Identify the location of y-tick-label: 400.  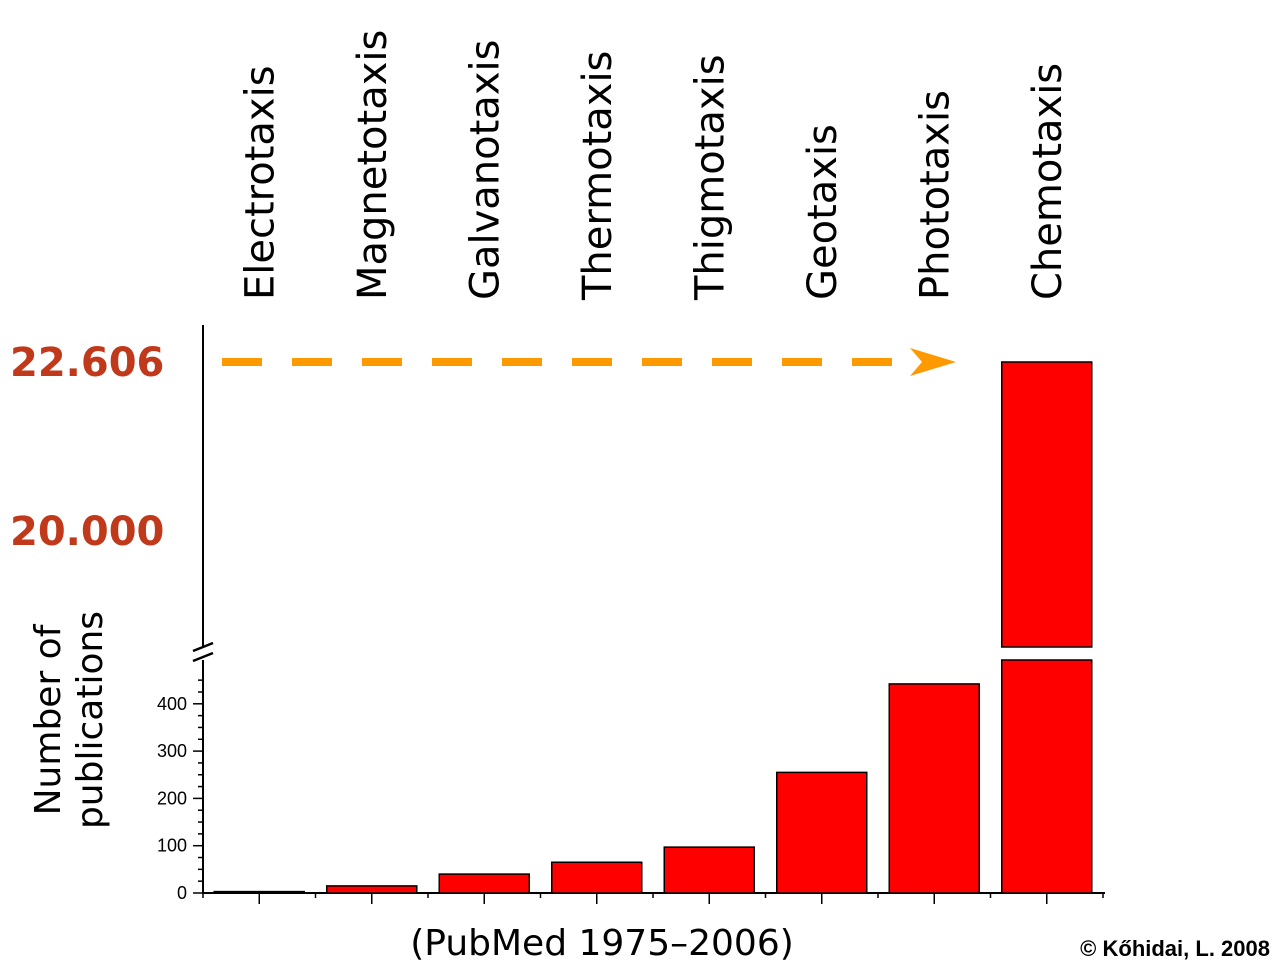
(172, 704).